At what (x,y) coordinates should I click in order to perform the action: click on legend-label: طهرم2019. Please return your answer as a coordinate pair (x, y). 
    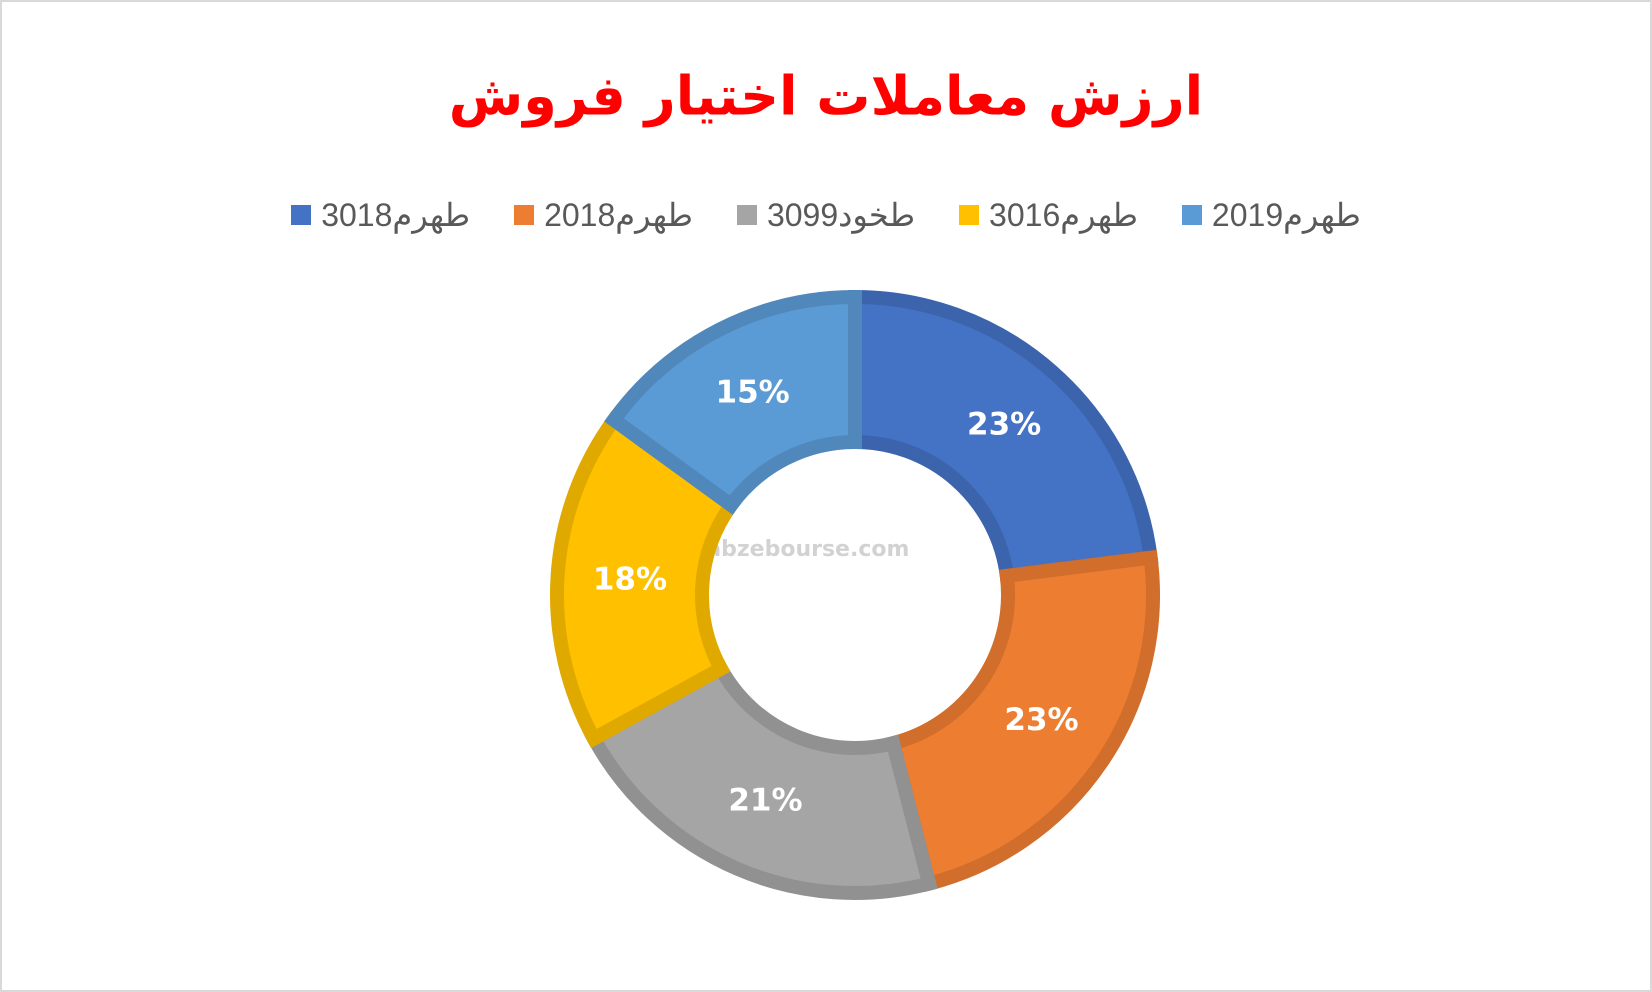
    Looking at the image, I should click on (1286, 215).